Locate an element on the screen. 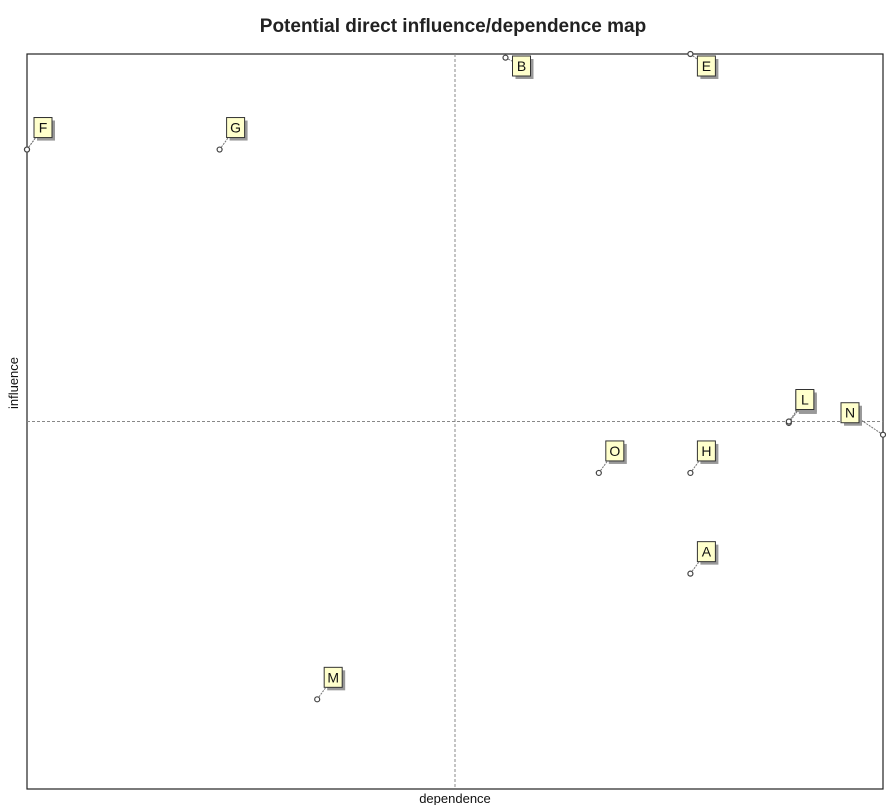 The width and height of the screenshot is (886, 805). point-label: G is located at coordinates (235, 128).